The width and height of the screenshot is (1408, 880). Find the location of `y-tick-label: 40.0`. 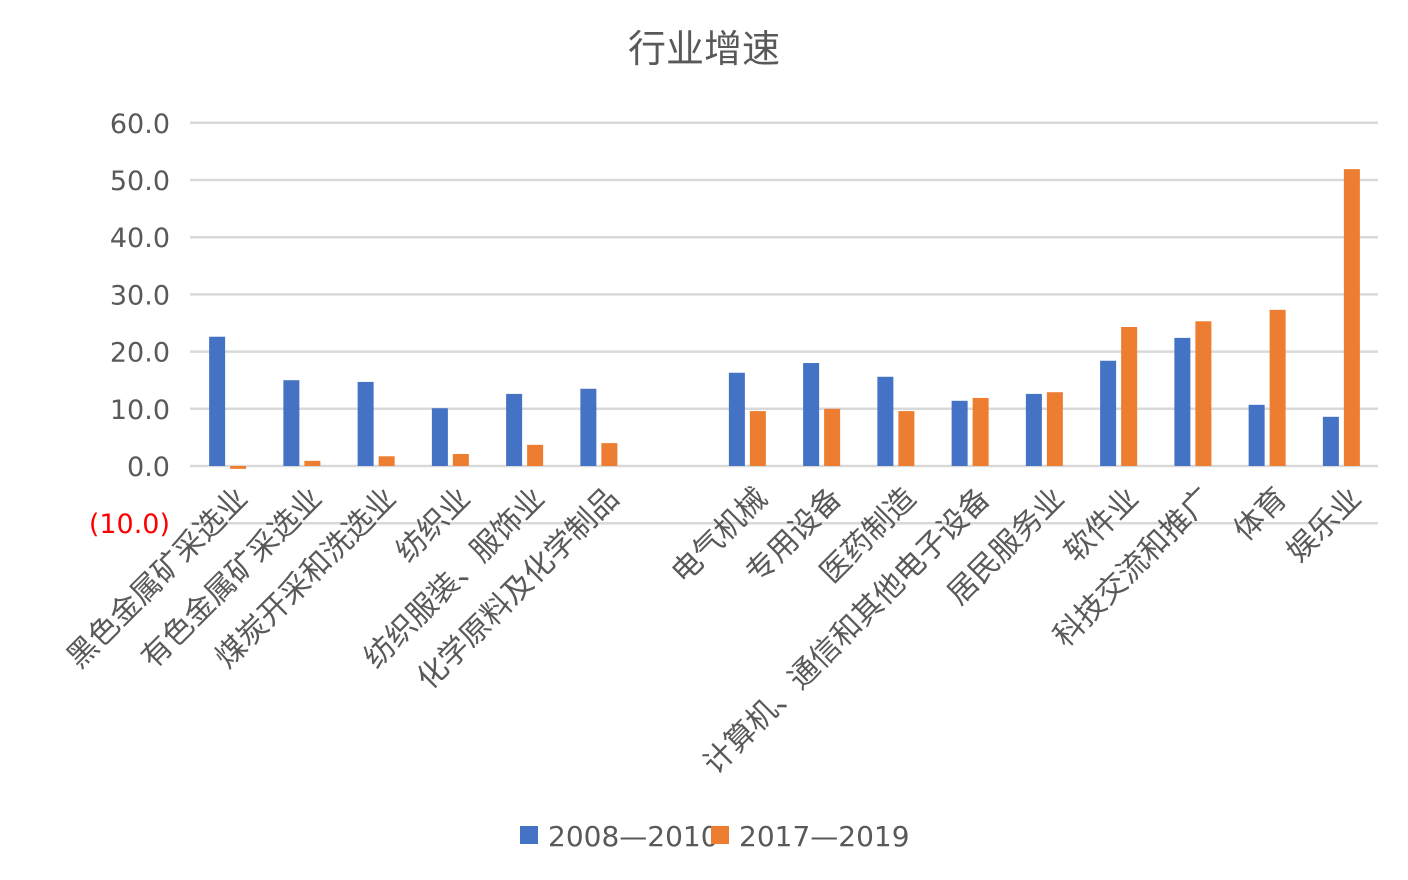

y-tick-label: 40.0 is located at coordinates (140, 238).